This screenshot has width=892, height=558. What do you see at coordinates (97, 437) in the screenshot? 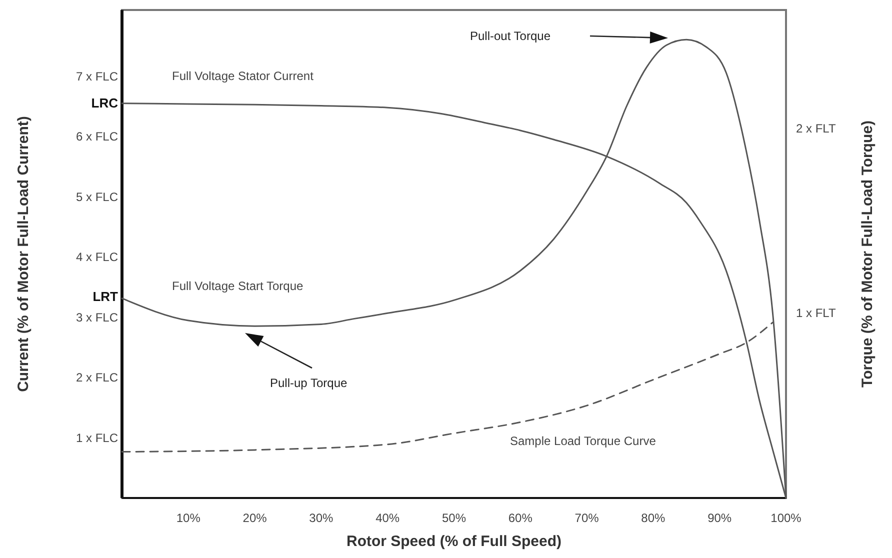
I see `y-tick-label: 1 x FLC` at bounding box center [97, 437].